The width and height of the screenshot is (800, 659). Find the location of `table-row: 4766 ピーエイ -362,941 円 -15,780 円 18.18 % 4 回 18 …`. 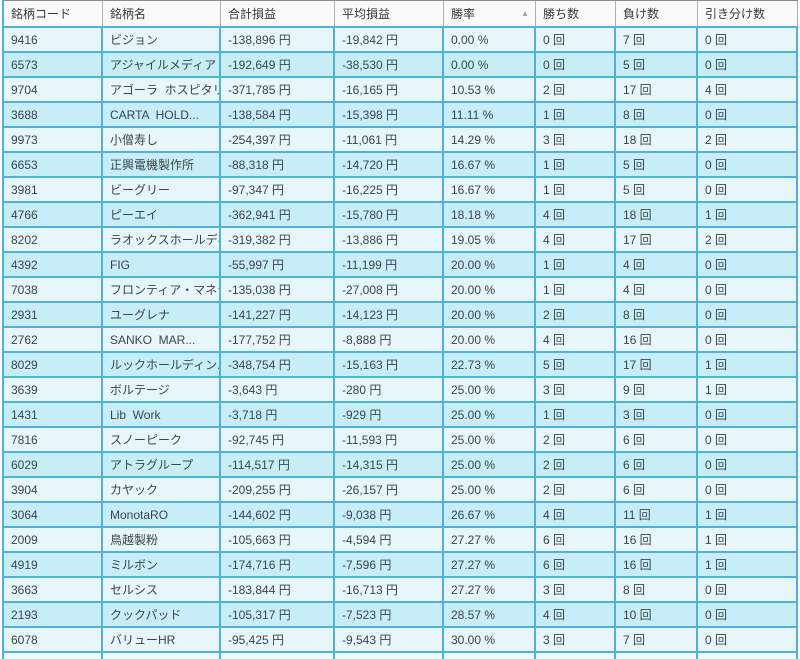

table-row: 4766 ピーエイ -362,941 円 -15,780 円 18.18 % 4 回 18 … is located at coordinates (401, 215).